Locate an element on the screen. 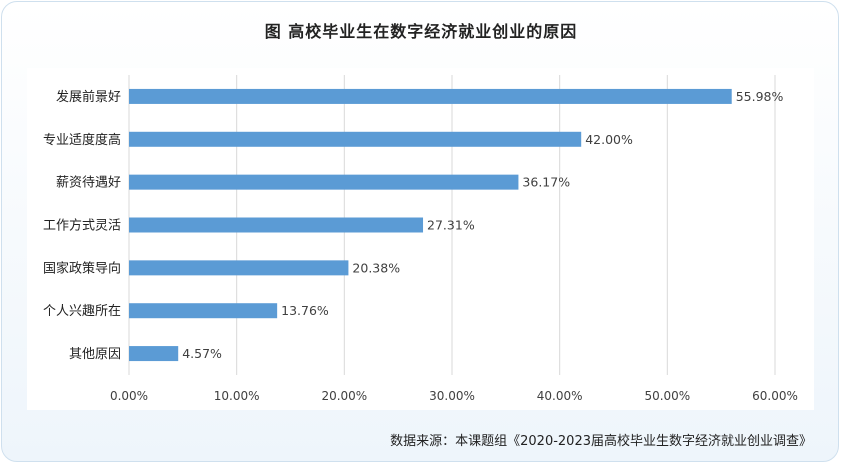  x-tick-label: 0.00% is located at coordinates (129, 396).